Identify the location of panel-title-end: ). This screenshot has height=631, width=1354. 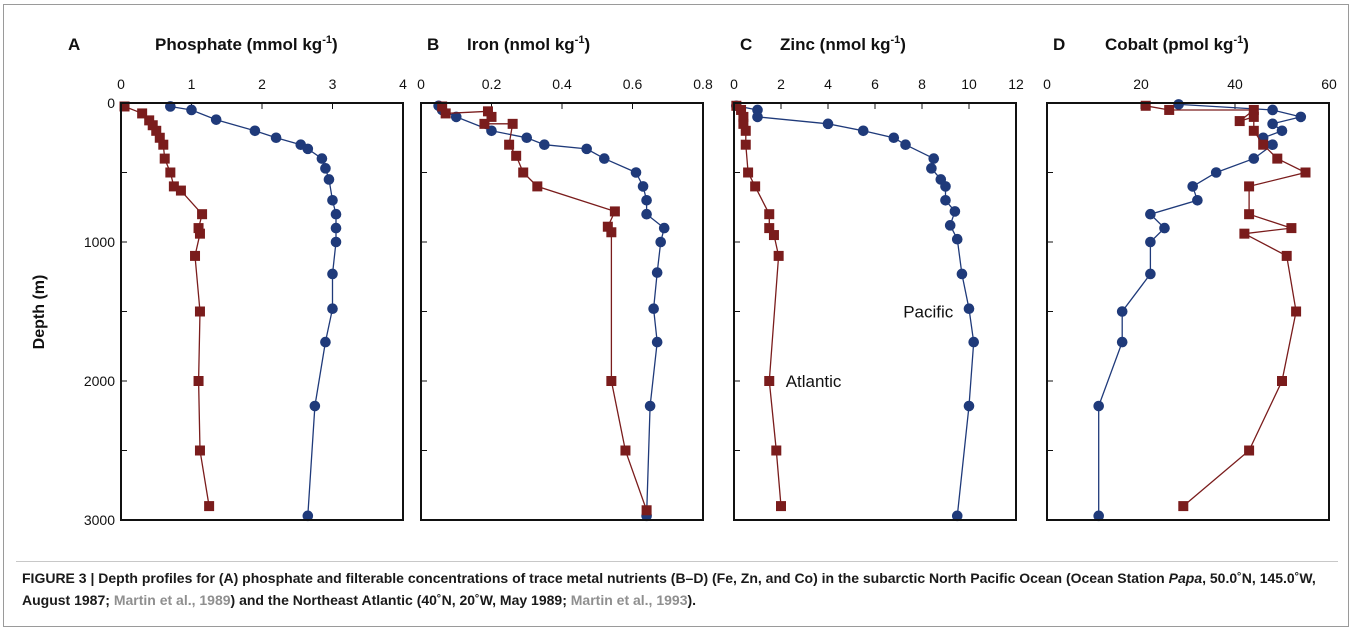
(903, 44).